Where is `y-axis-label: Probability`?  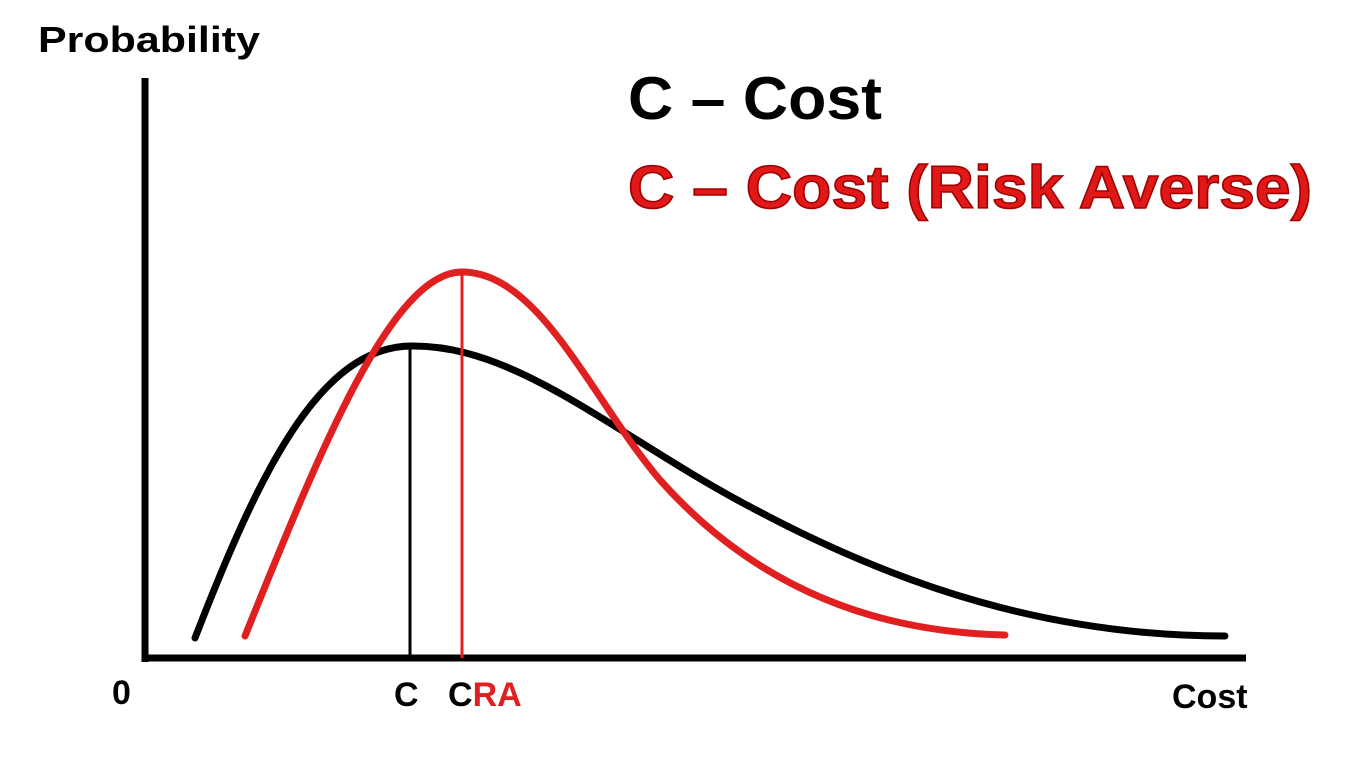 y-axis-label: Probability is located at coordinates (149, 39).